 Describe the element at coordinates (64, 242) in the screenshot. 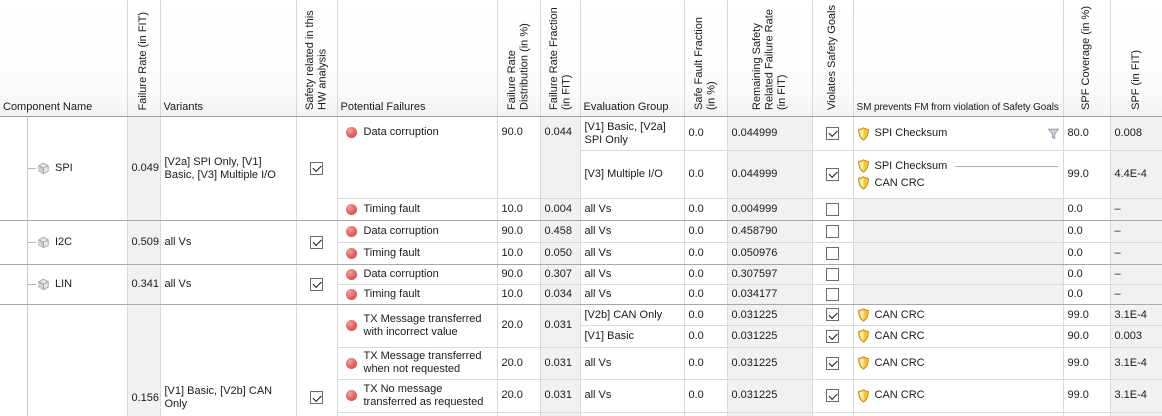

I see `component-cell-i2c: I2C` at that location.